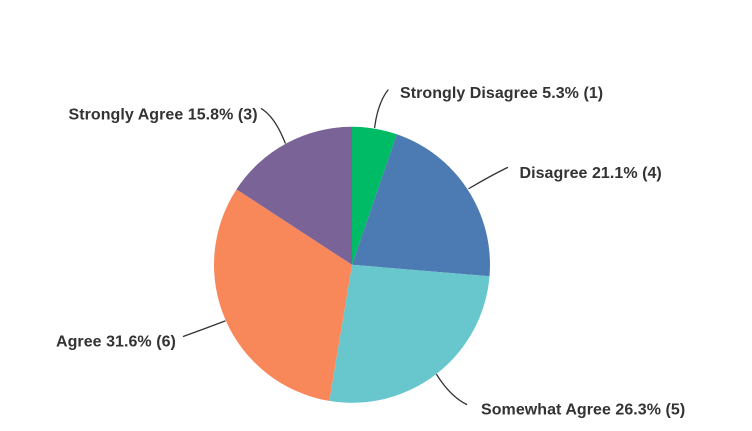 This screenshot has width=752, height=431. What do you see at coordinates (163, 115) in the screenshot?
I see `svg-text: Strongly Agree 15.8% (3)` at bounding box center [163, 115].